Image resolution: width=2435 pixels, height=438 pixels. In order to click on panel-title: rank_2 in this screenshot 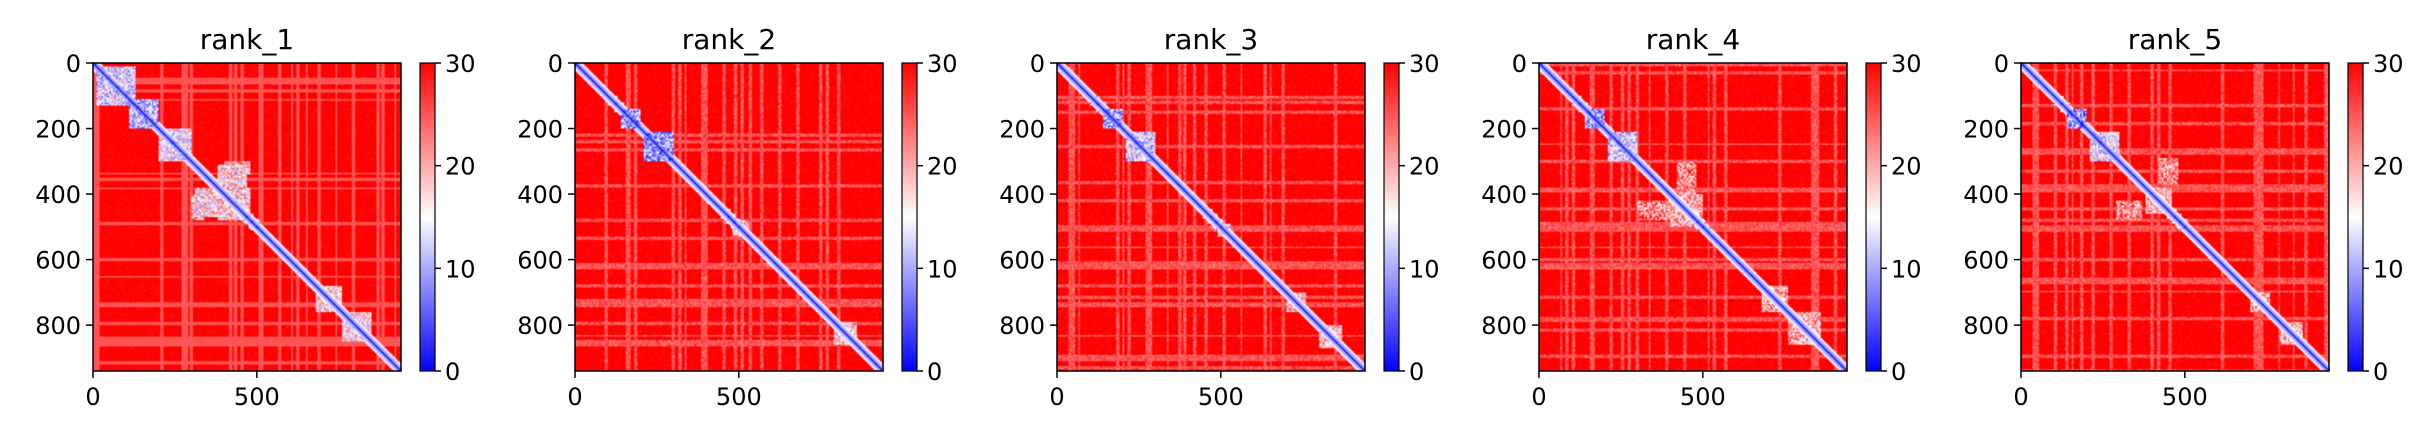, I will do `click(729, 39)`.